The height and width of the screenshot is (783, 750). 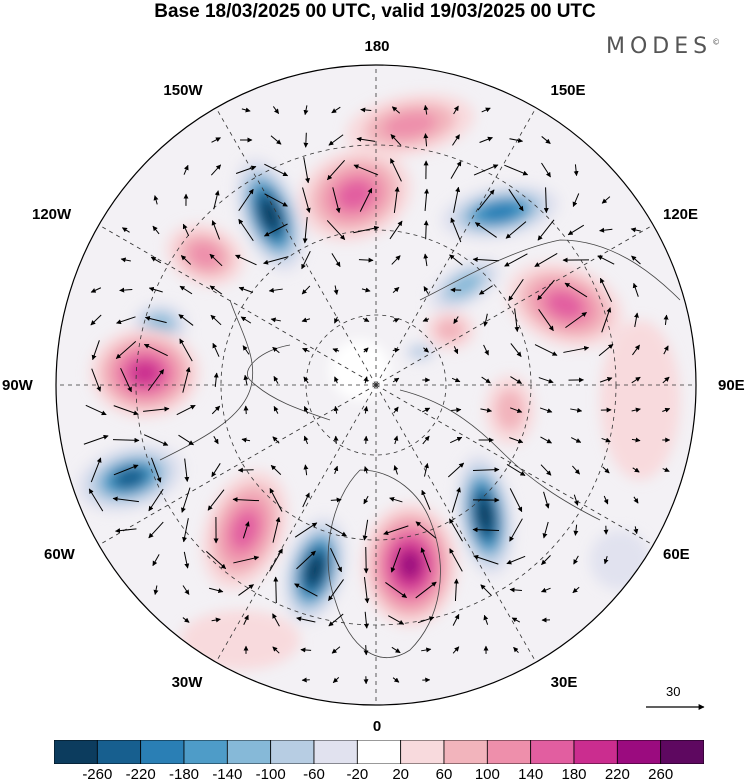 What do you see at coordinates (384, 564) in the screenshot?
I see `coastline` at bounding box center [384, 564].